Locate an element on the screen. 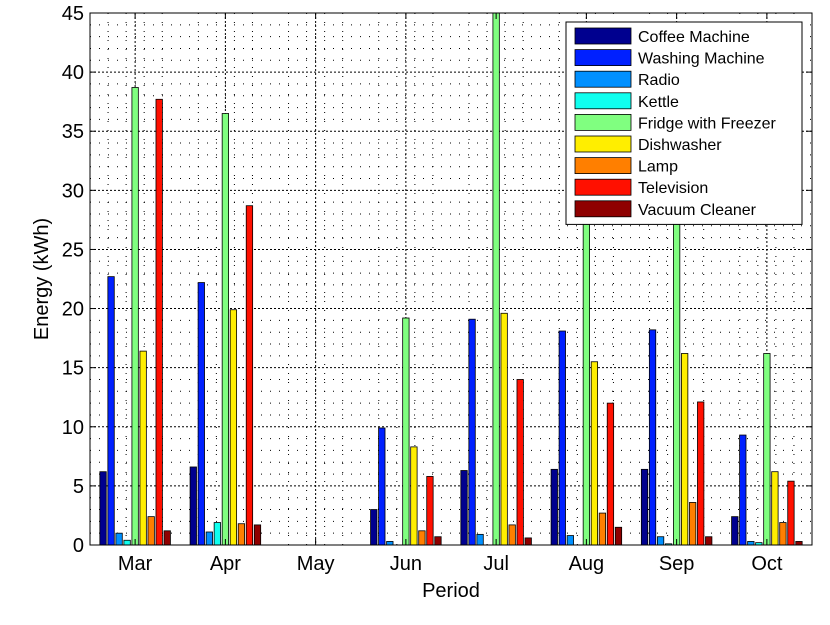  y-tick-label: 35 is located at coordinates (73, 132).